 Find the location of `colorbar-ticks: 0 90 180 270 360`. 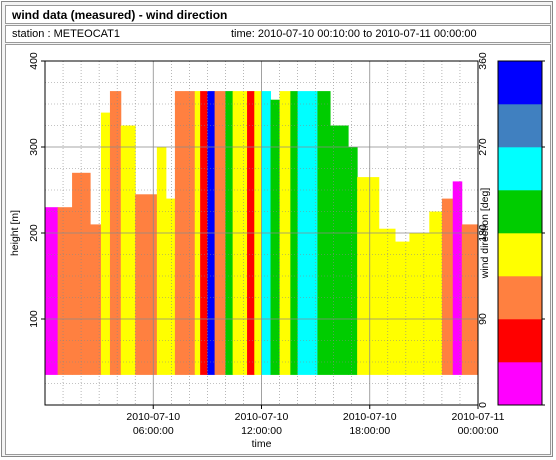

colorbar-ticks: 0 90 180 270 360 is located at coordinates (511, 230).